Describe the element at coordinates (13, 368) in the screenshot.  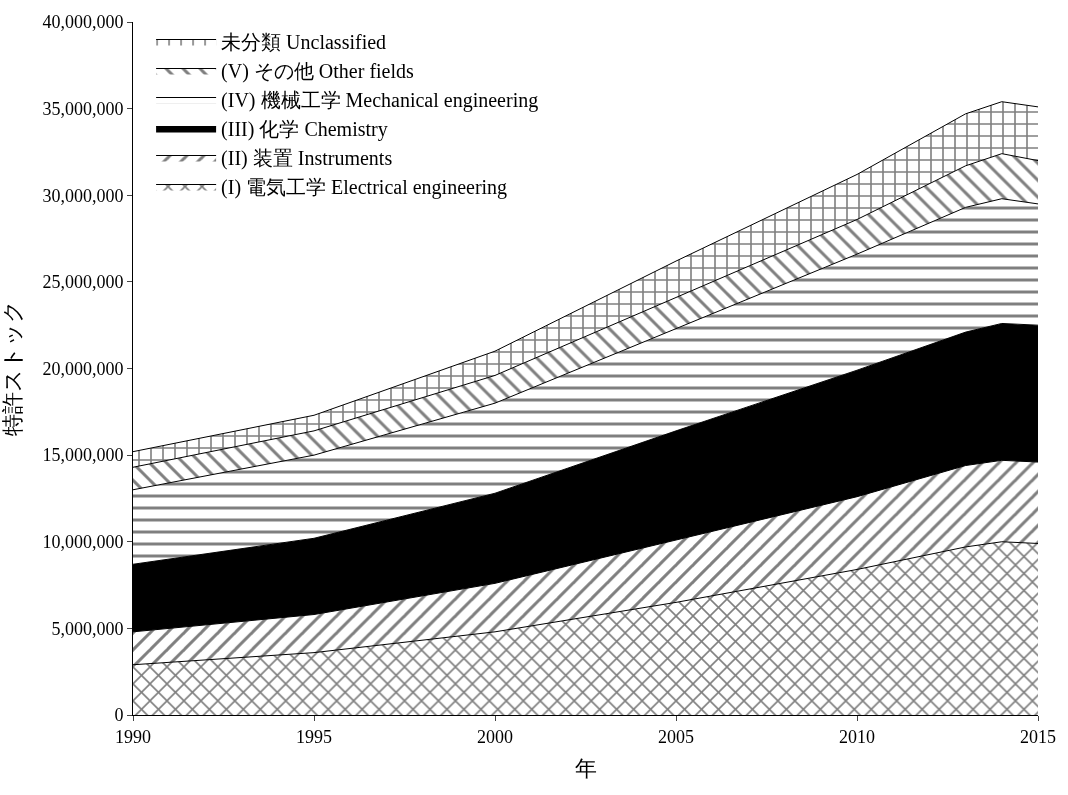
I see `y-axis-title: 特許ストック` at that location.